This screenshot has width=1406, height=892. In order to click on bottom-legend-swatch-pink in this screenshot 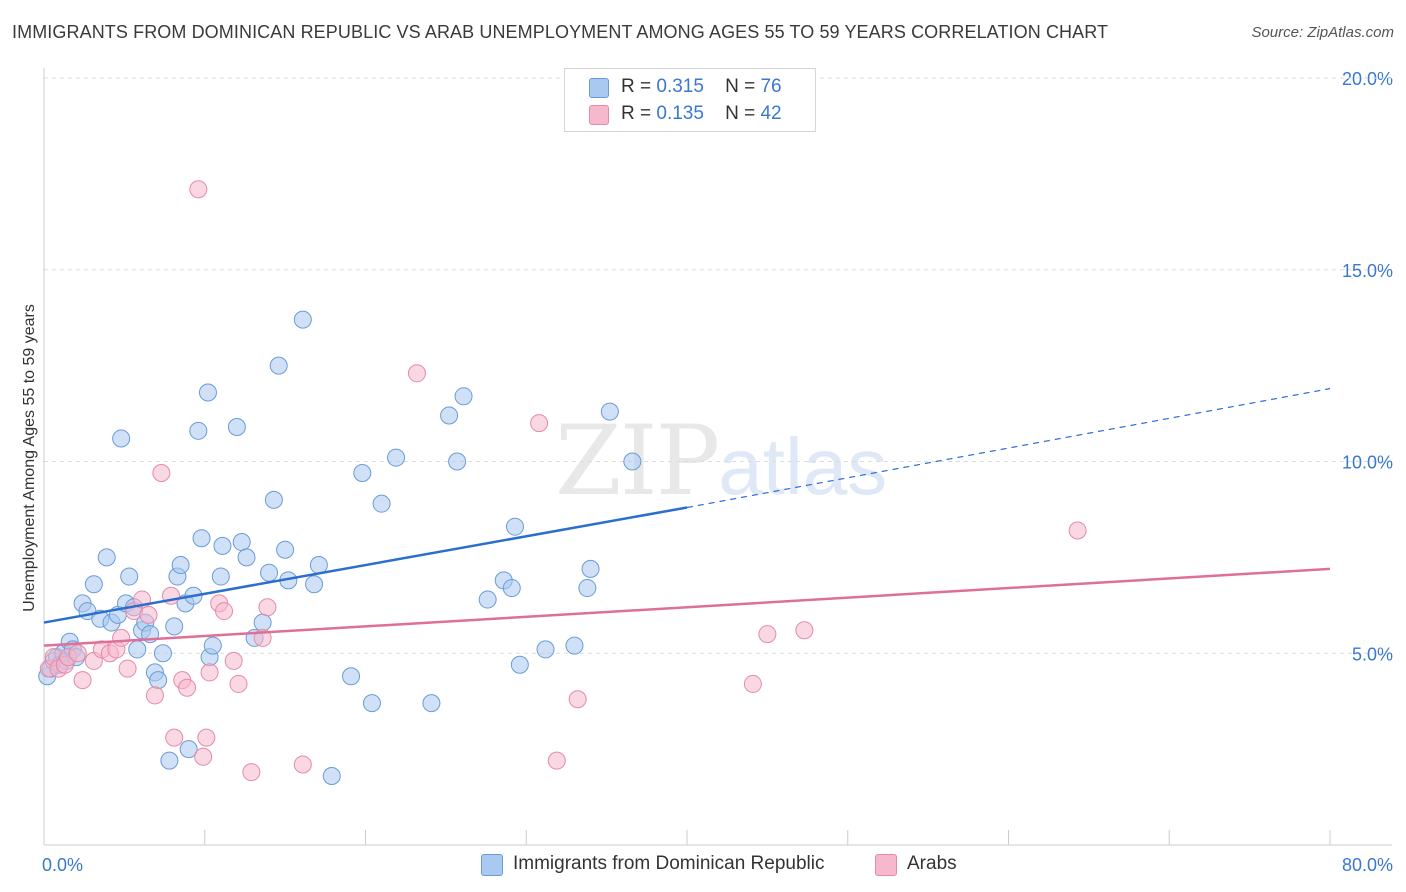, I will do `click(886, 865)`.